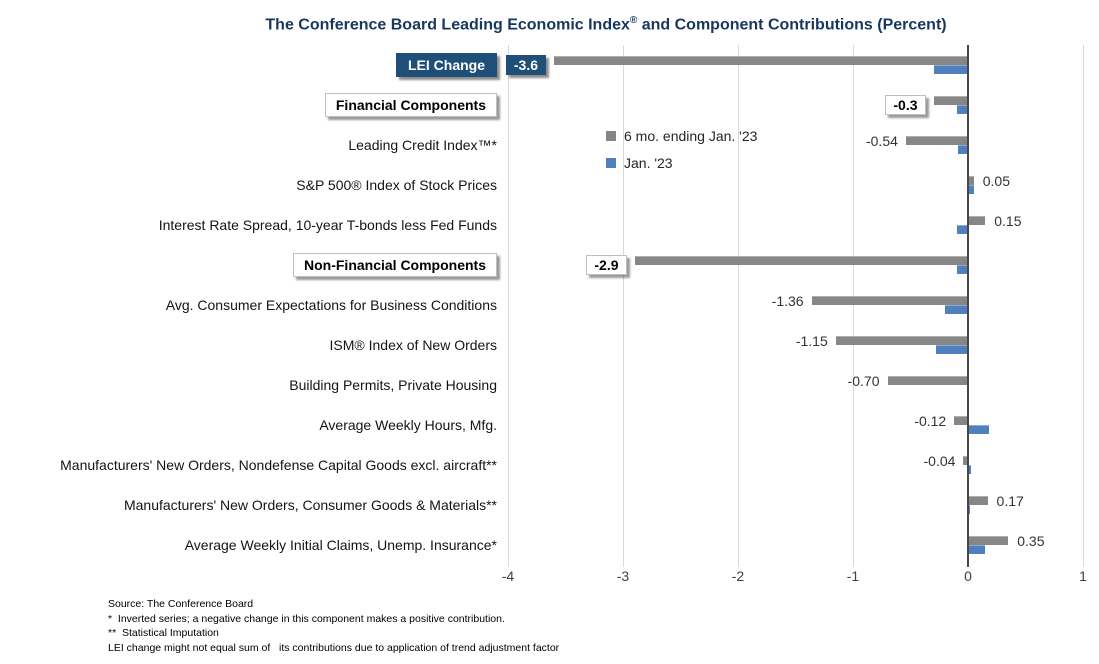 This screenshot has height=664, width=1099. Describe the element at coordinates (681, 162) in the screenshot. I see `legend-item-jan23: Jan. '23` at that location.